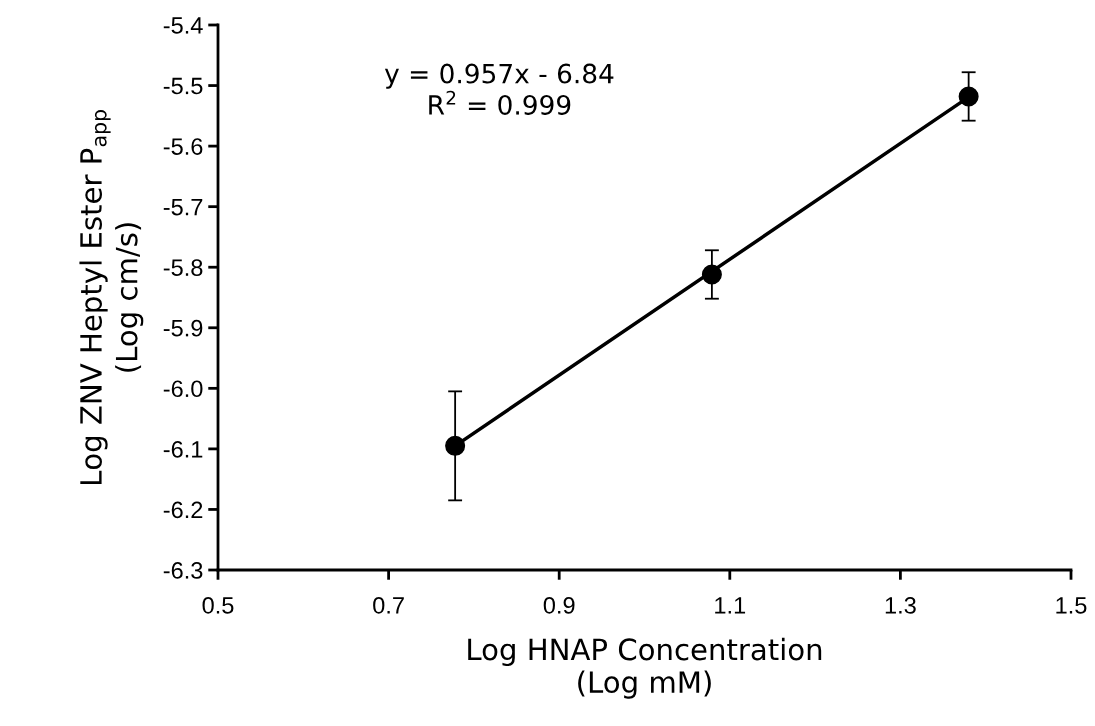  What do you see at coordinates (111, 297) in the screenshot?
I see `text: Log ZNV Heptyl Ester P$_{app}$ (Log cm/s)` at bounding box center [111, 297].